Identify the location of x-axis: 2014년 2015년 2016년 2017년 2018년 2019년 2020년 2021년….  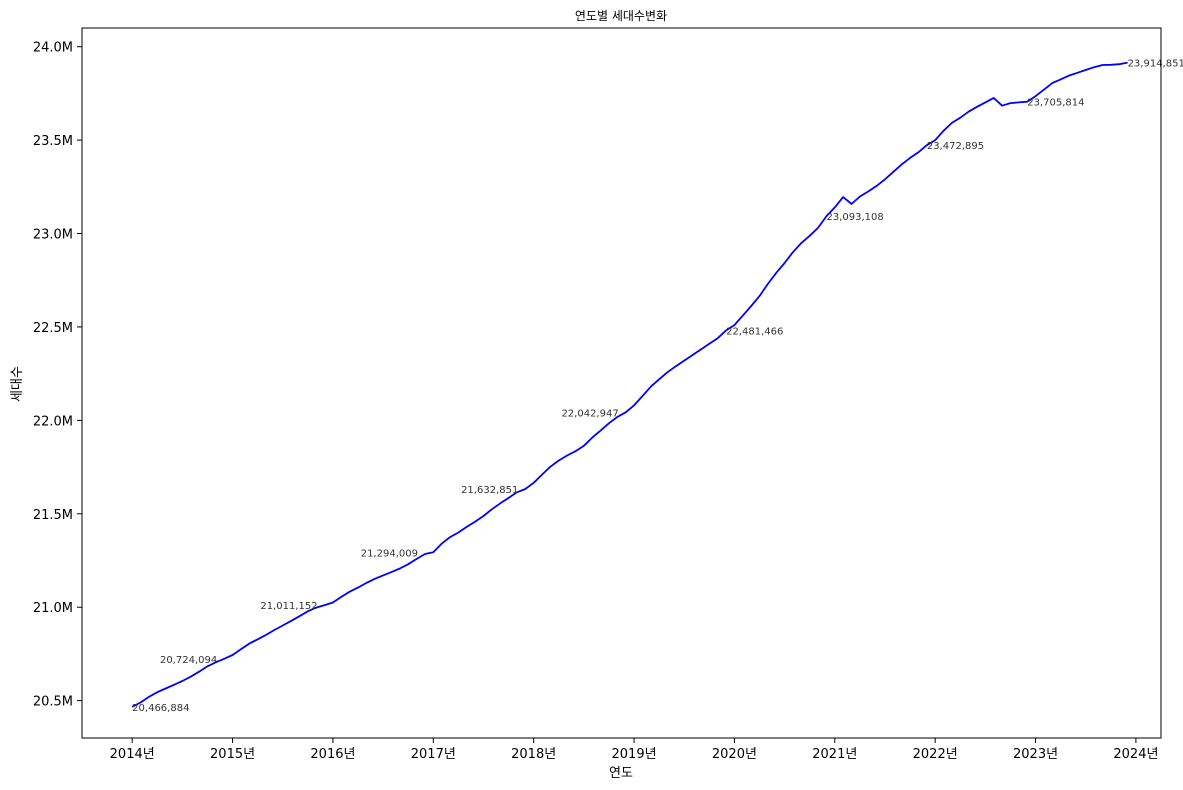
(634, 750).